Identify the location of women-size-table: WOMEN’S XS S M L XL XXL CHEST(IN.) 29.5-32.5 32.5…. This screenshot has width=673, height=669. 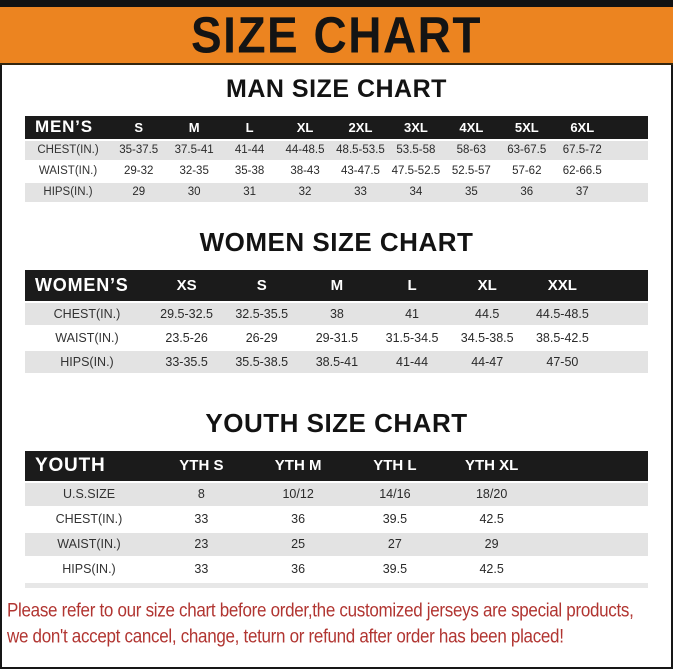
(336, 321).